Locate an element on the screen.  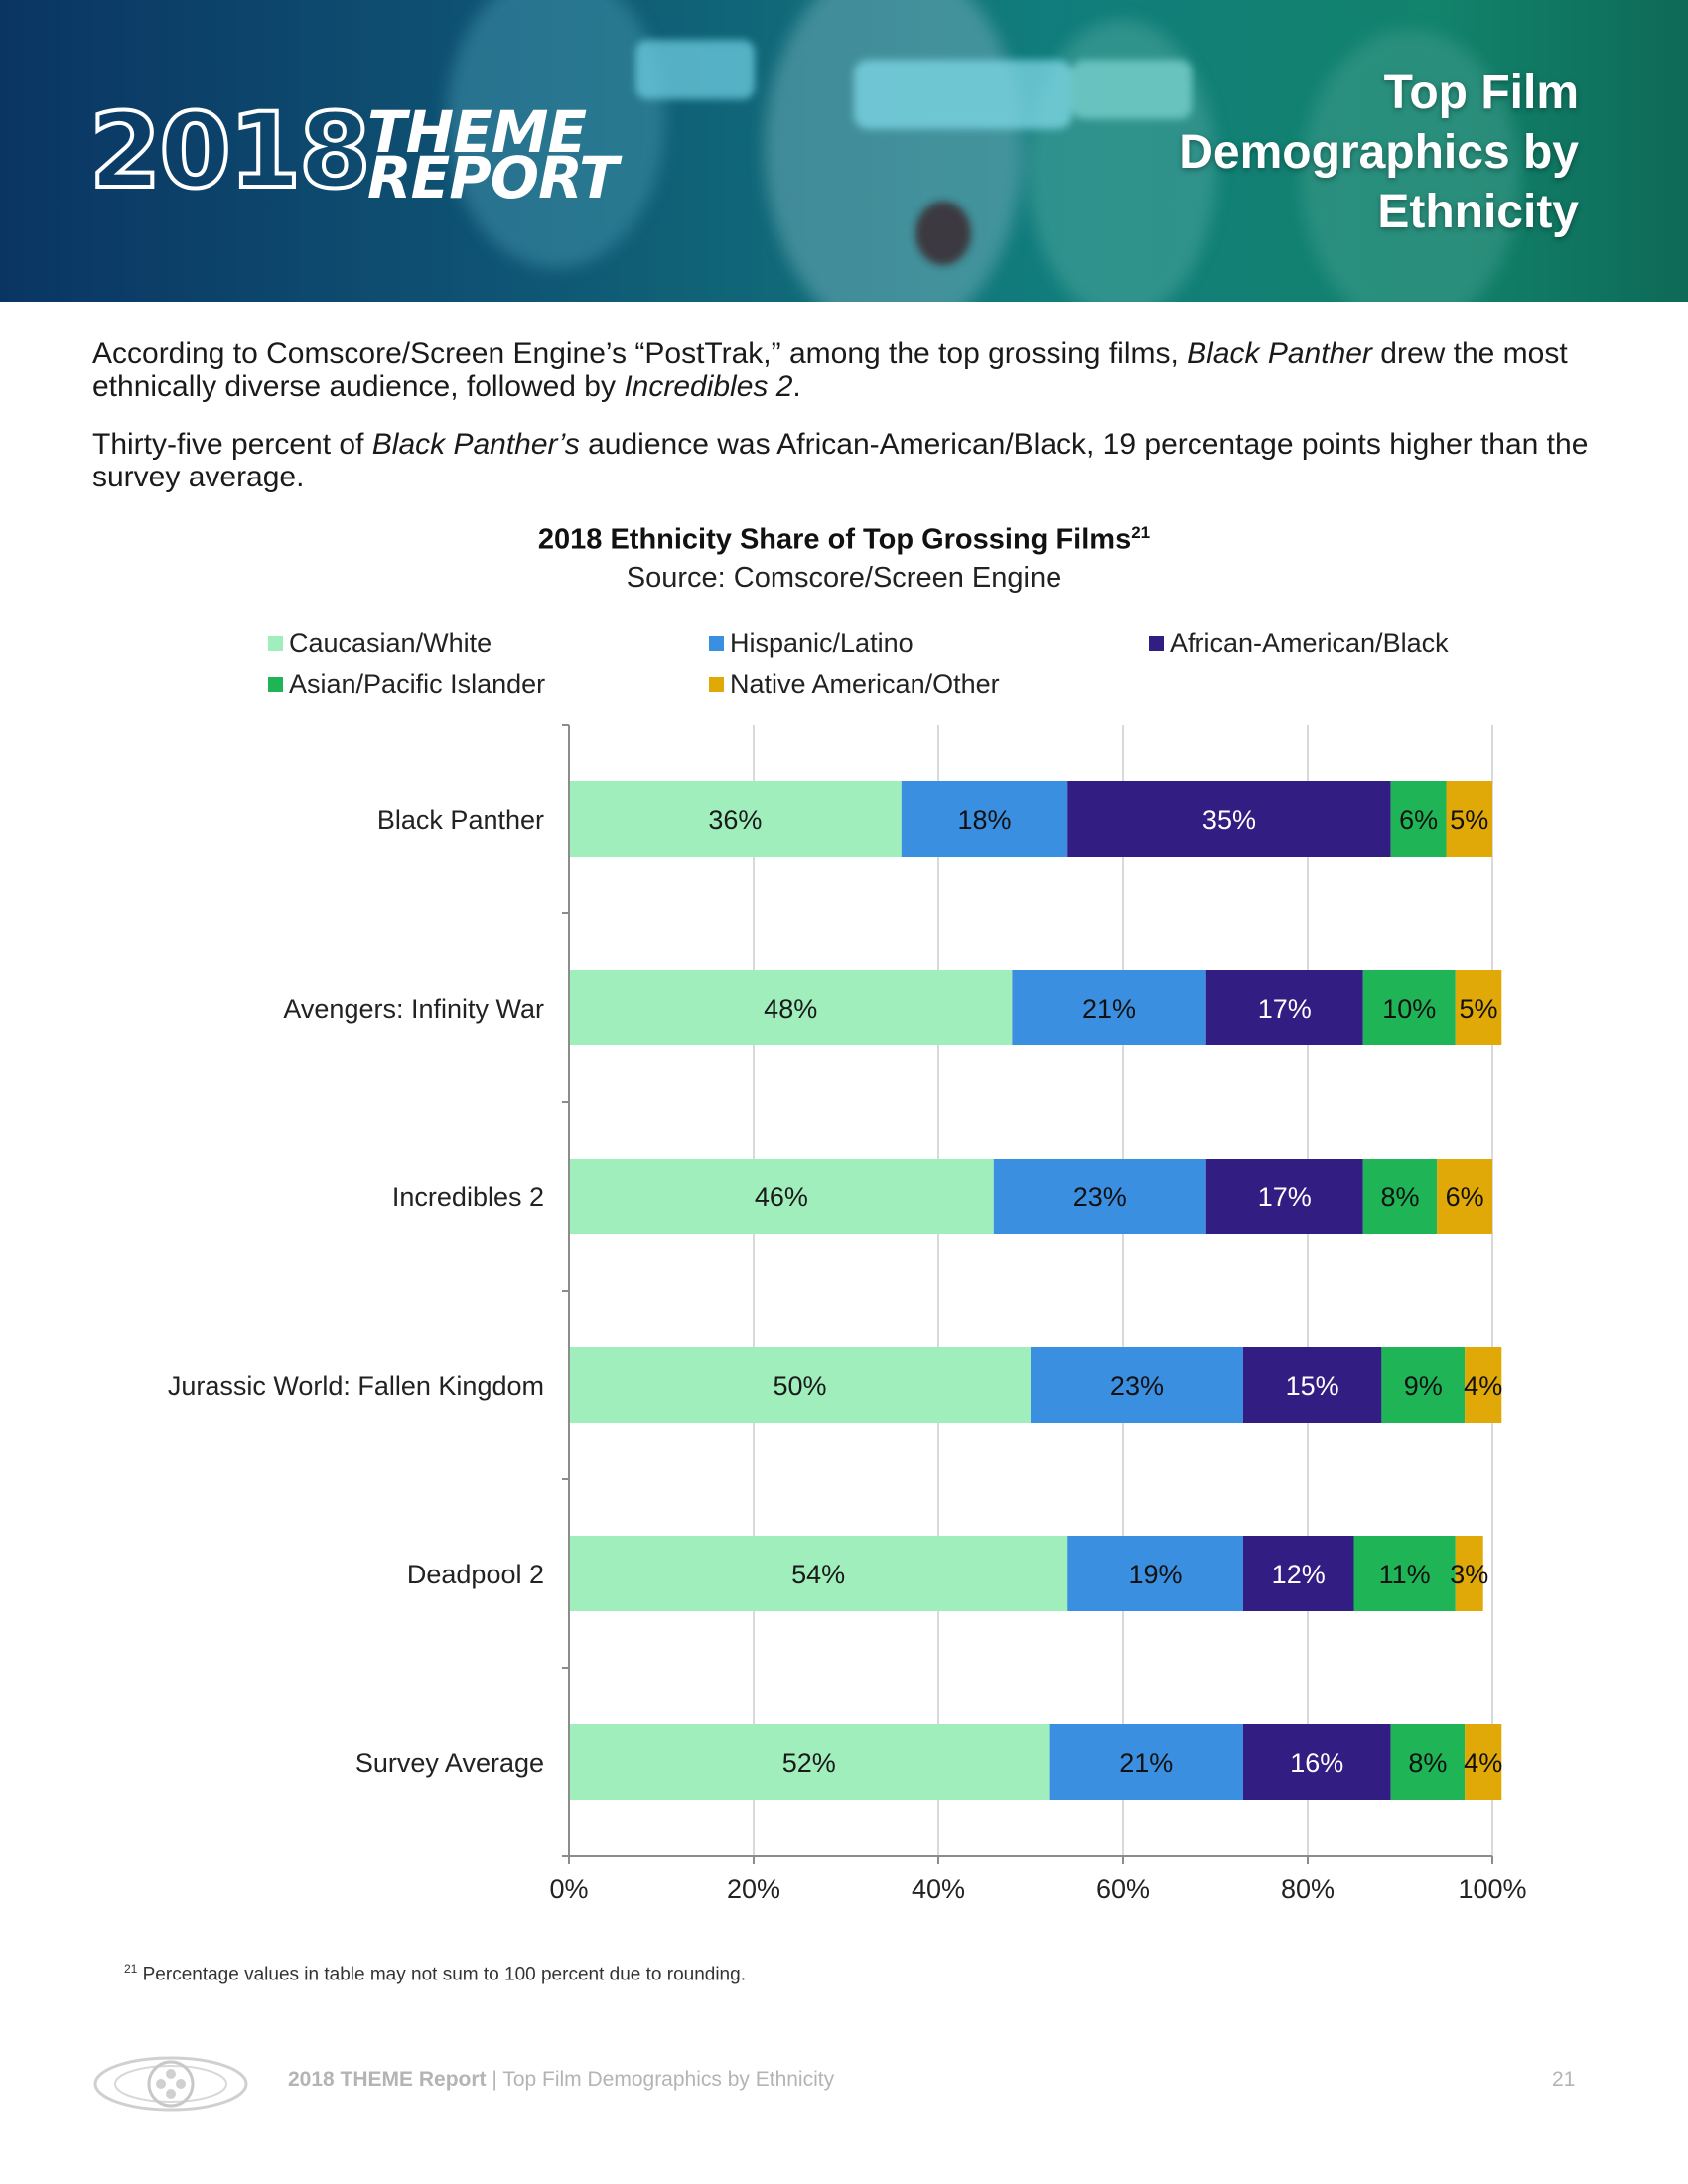
chart-source: Source: Comscore/Screen Engine is located at coordinates (844, 578).